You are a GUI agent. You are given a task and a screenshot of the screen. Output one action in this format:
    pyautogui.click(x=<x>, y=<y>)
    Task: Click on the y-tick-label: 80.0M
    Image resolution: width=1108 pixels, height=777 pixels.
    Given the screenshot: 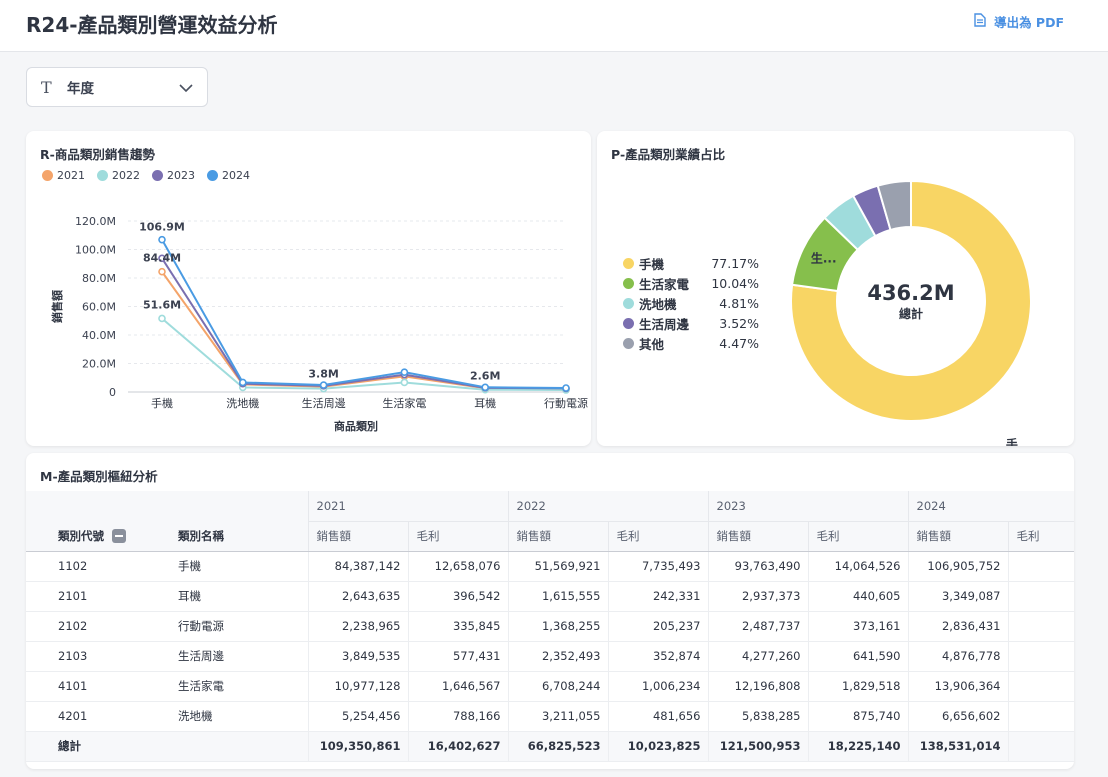 What is the action you would take?
    pyautogui.click(x=99, y=278)
    